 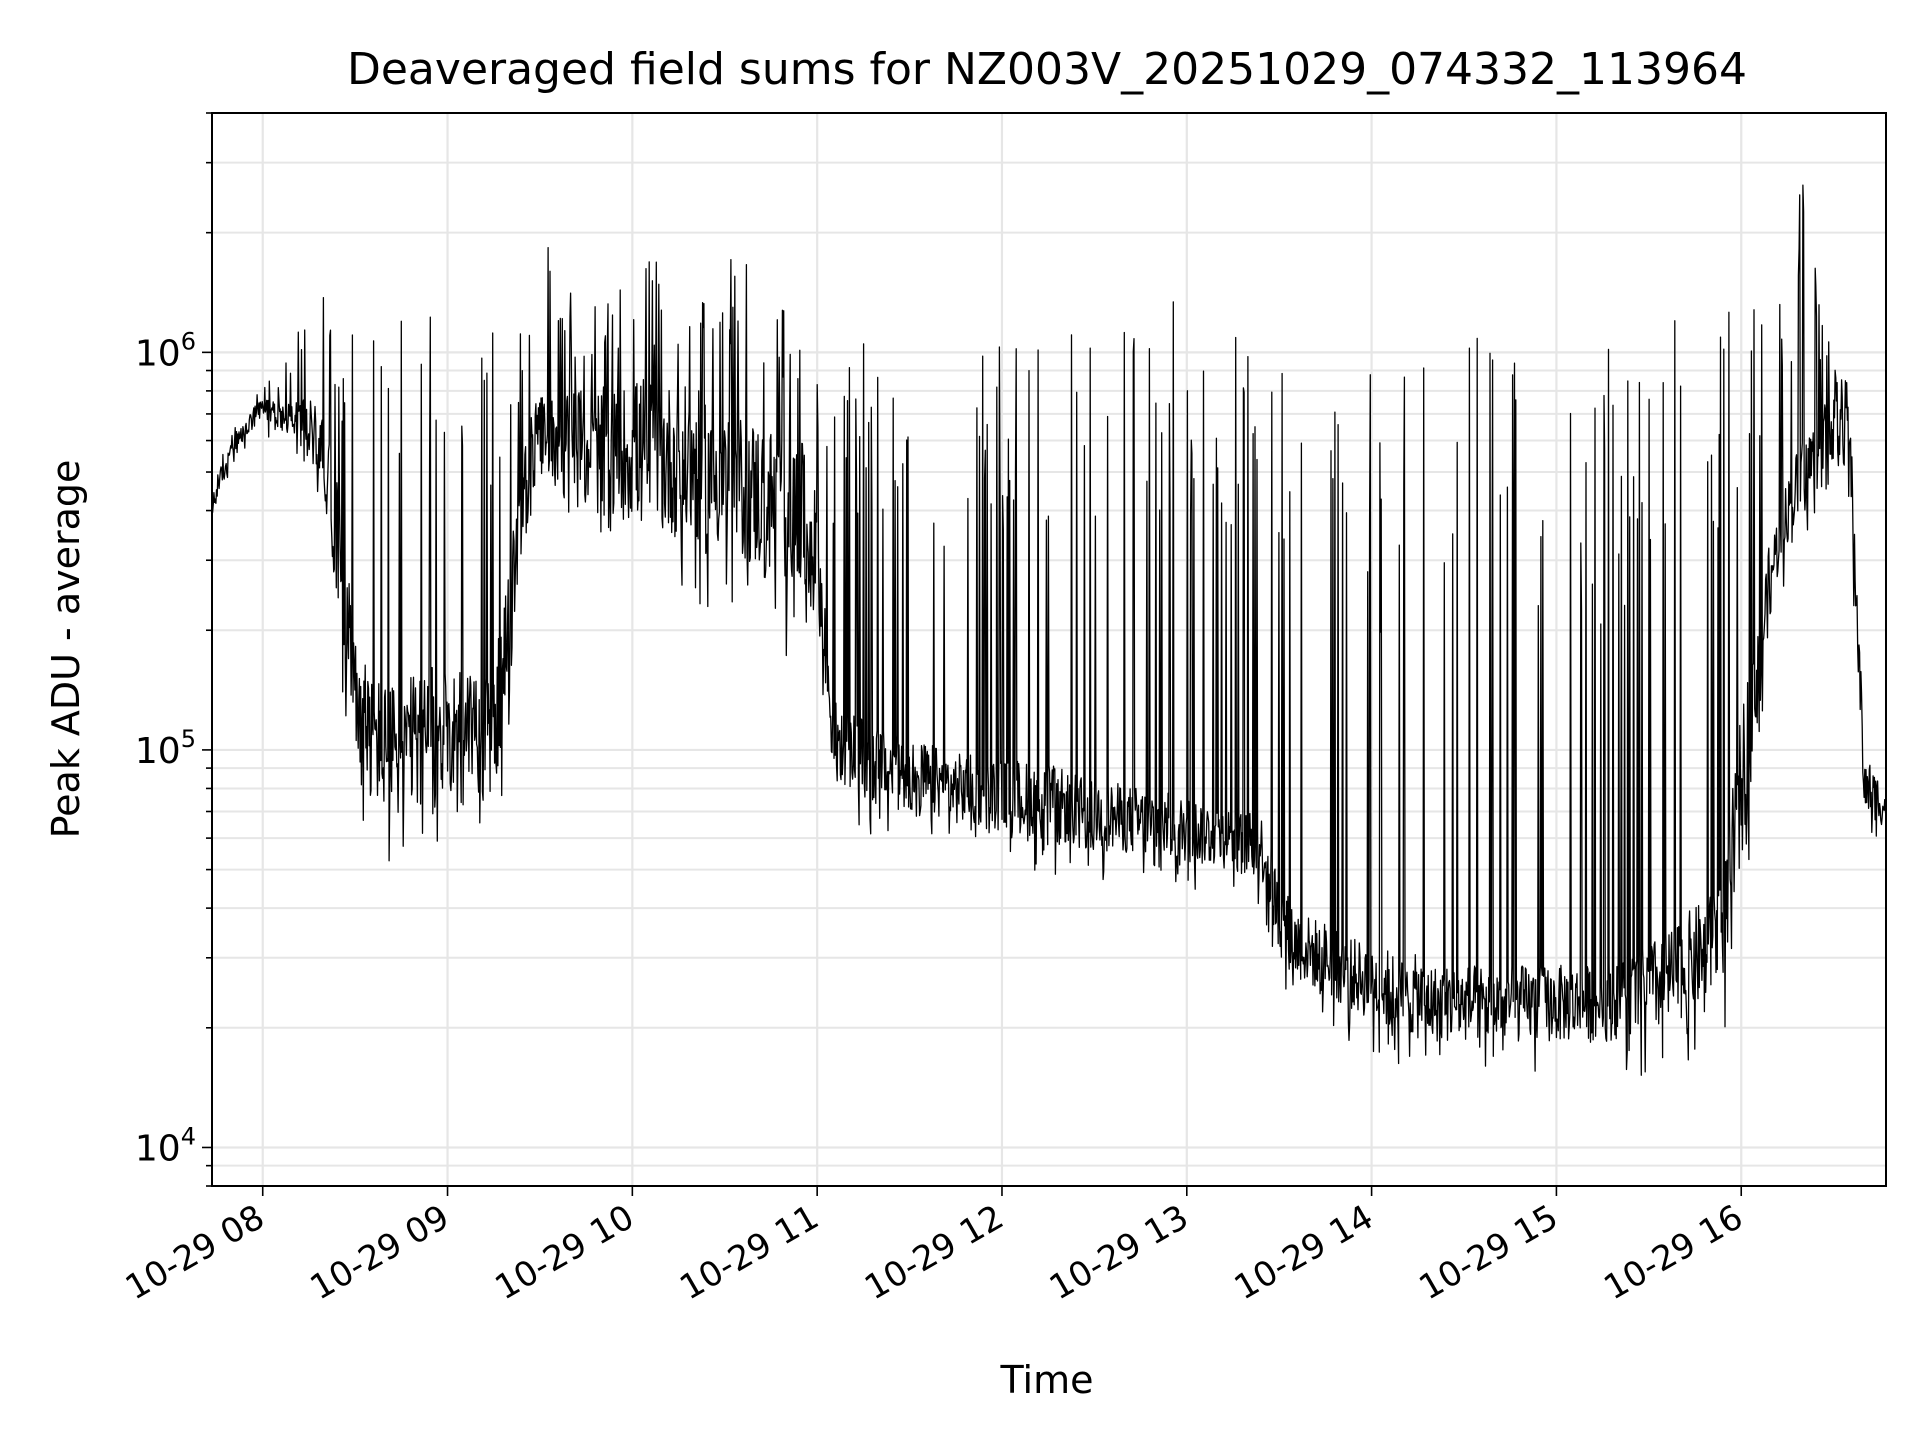 I want to click on y-tick-exponent: 4, so click(x=188, y=1136).